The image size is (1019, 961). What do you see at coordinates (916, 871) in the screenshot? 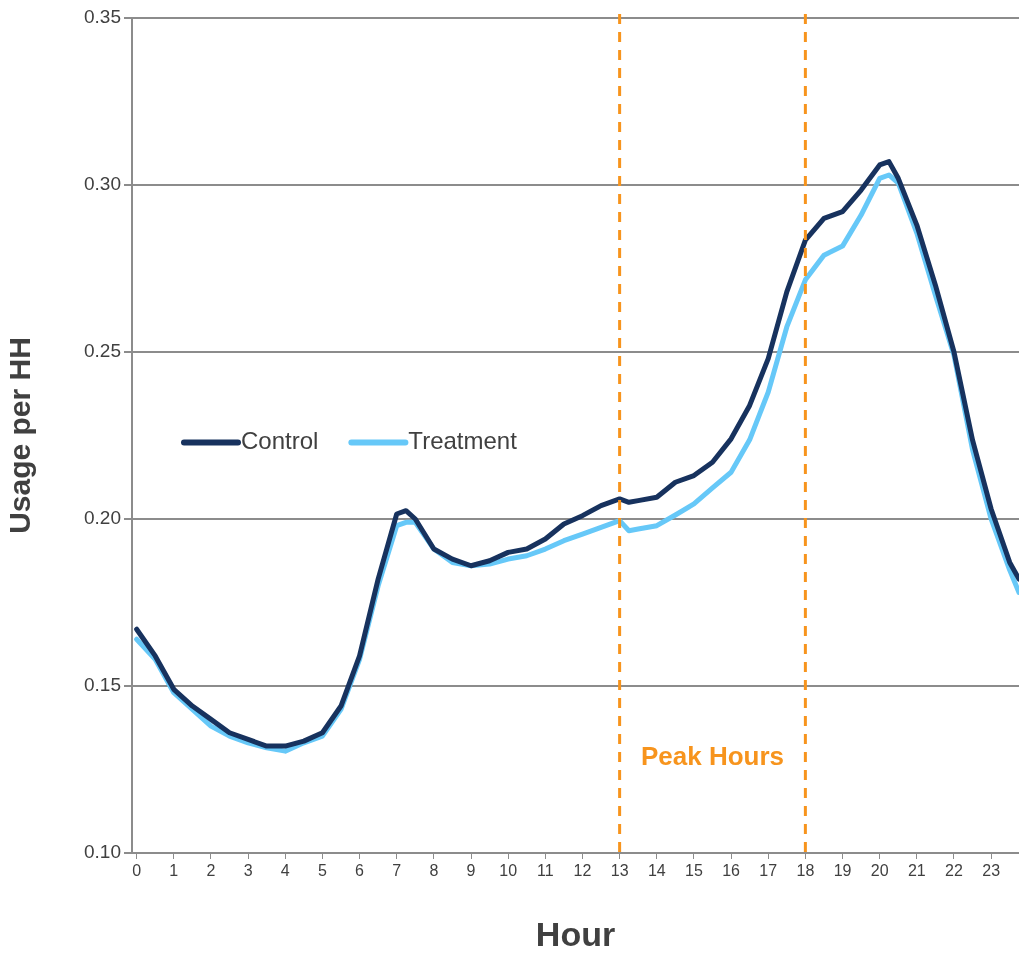
I see `x-tick-label: 21` at bounding box center [916, 871].